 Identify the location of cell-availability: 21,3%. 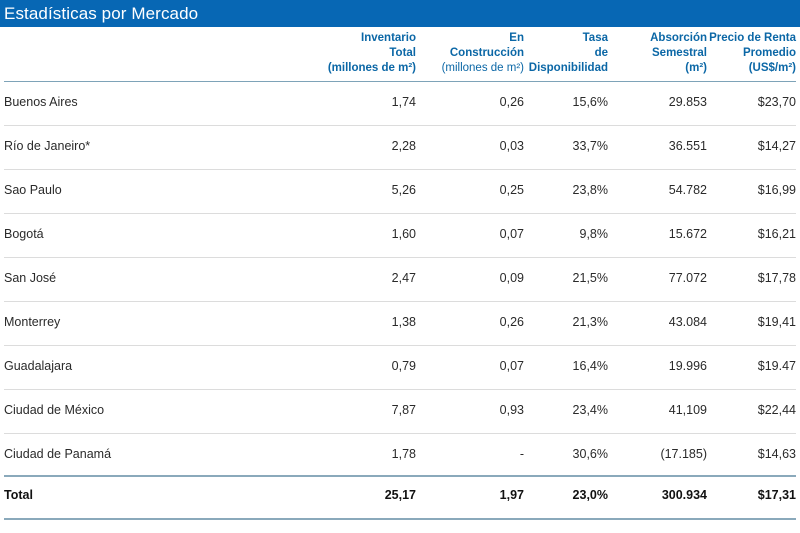
(590, 322).